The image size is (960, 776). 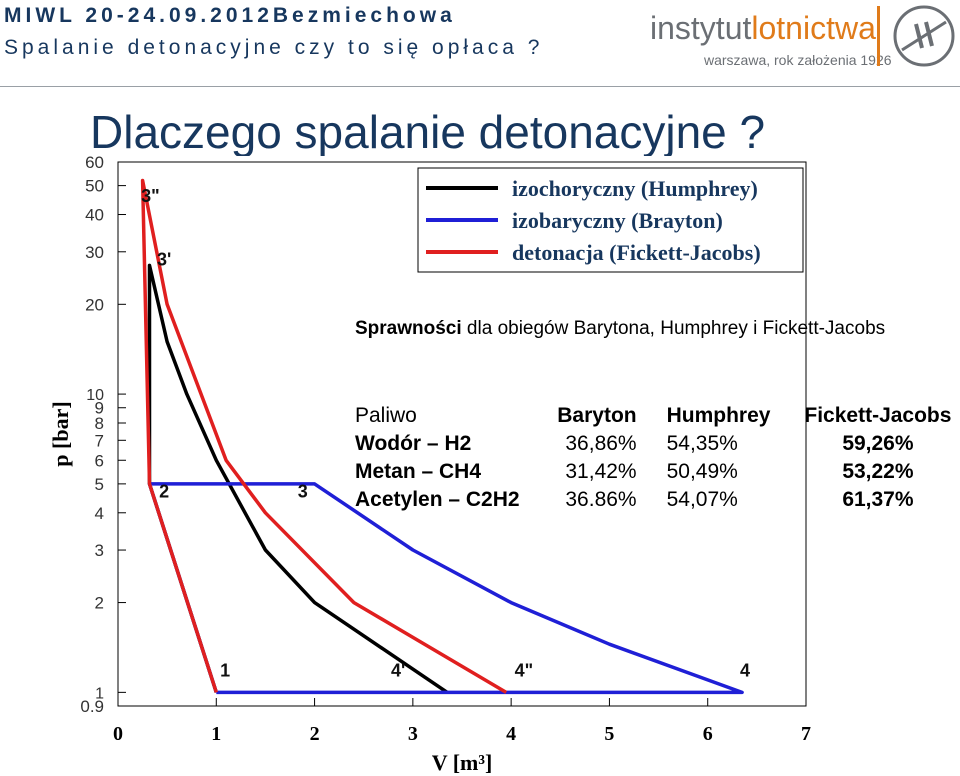 What do you see at coordinates (657, 444) in the screenshot?
I see `table-row: Wodór – H2 36,86% 54,35% 59,26%` at bounding box center [657, 444].